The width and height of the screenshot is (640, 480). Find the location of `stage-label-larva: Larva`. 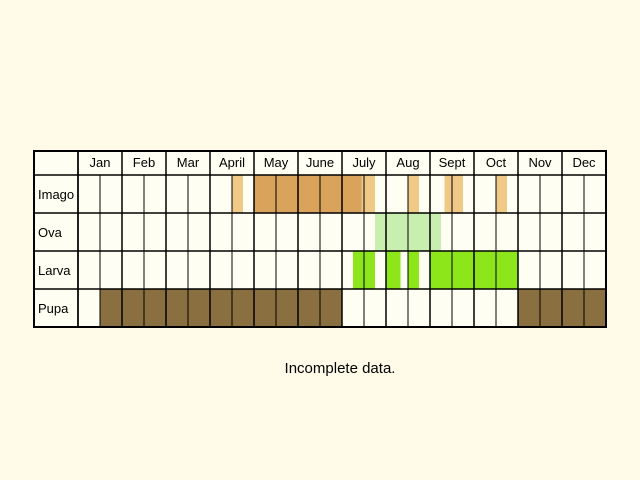

stage-label-larva: Larva is located at coordinates (54, 270).